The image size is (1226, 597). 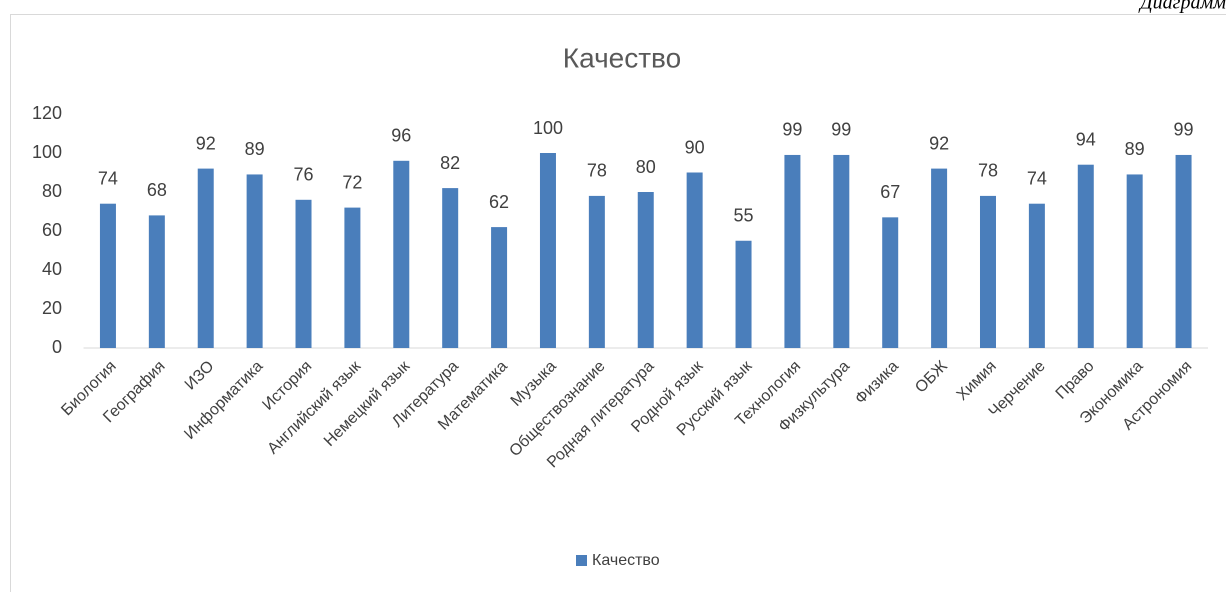 I want to click on y-tick-label: 100, so click(x=47, y=152).